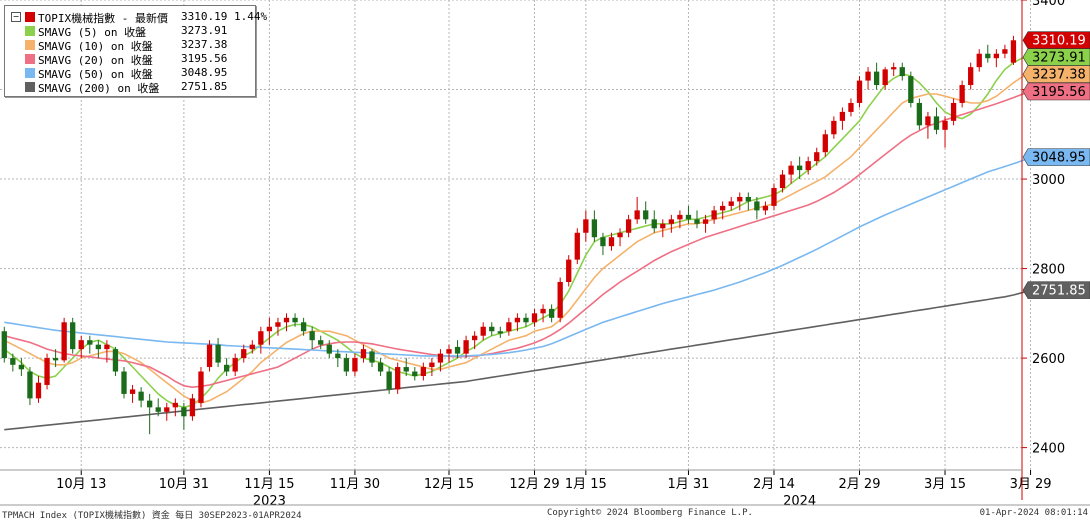 This screenshot has height=527, width=1090. What do you see at coordinates (204, 30) in the screenshot?
I see `legend-value: 3273.91` at bounding box center [204, 30].